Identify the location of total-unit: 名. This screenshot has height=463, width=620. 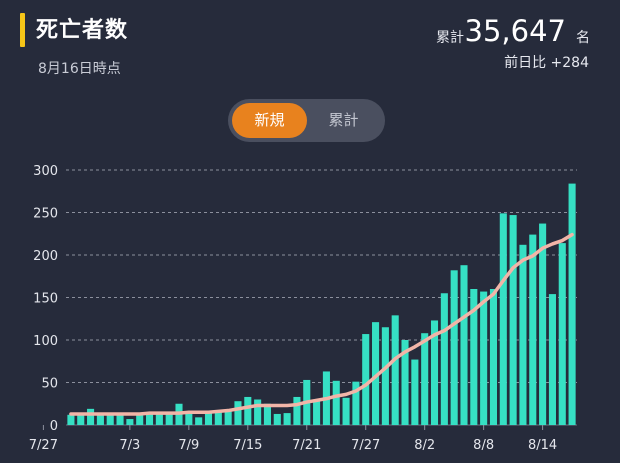
(583, 38).